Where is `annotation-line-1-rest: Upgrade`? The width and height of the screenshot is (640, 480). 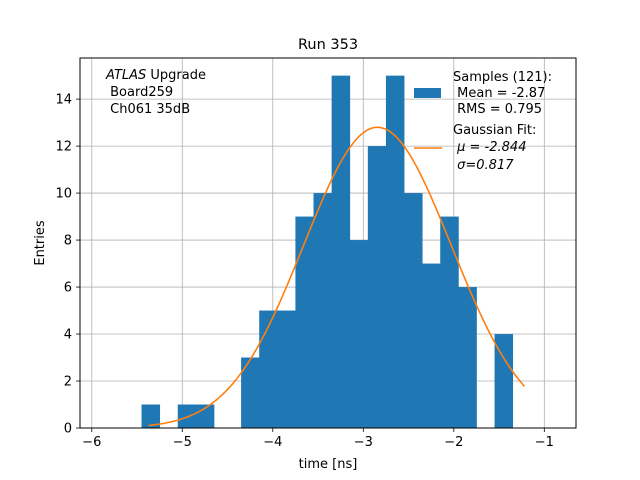 annotation-line-1-rest: Upgrade is located at coordinates (176, 75).